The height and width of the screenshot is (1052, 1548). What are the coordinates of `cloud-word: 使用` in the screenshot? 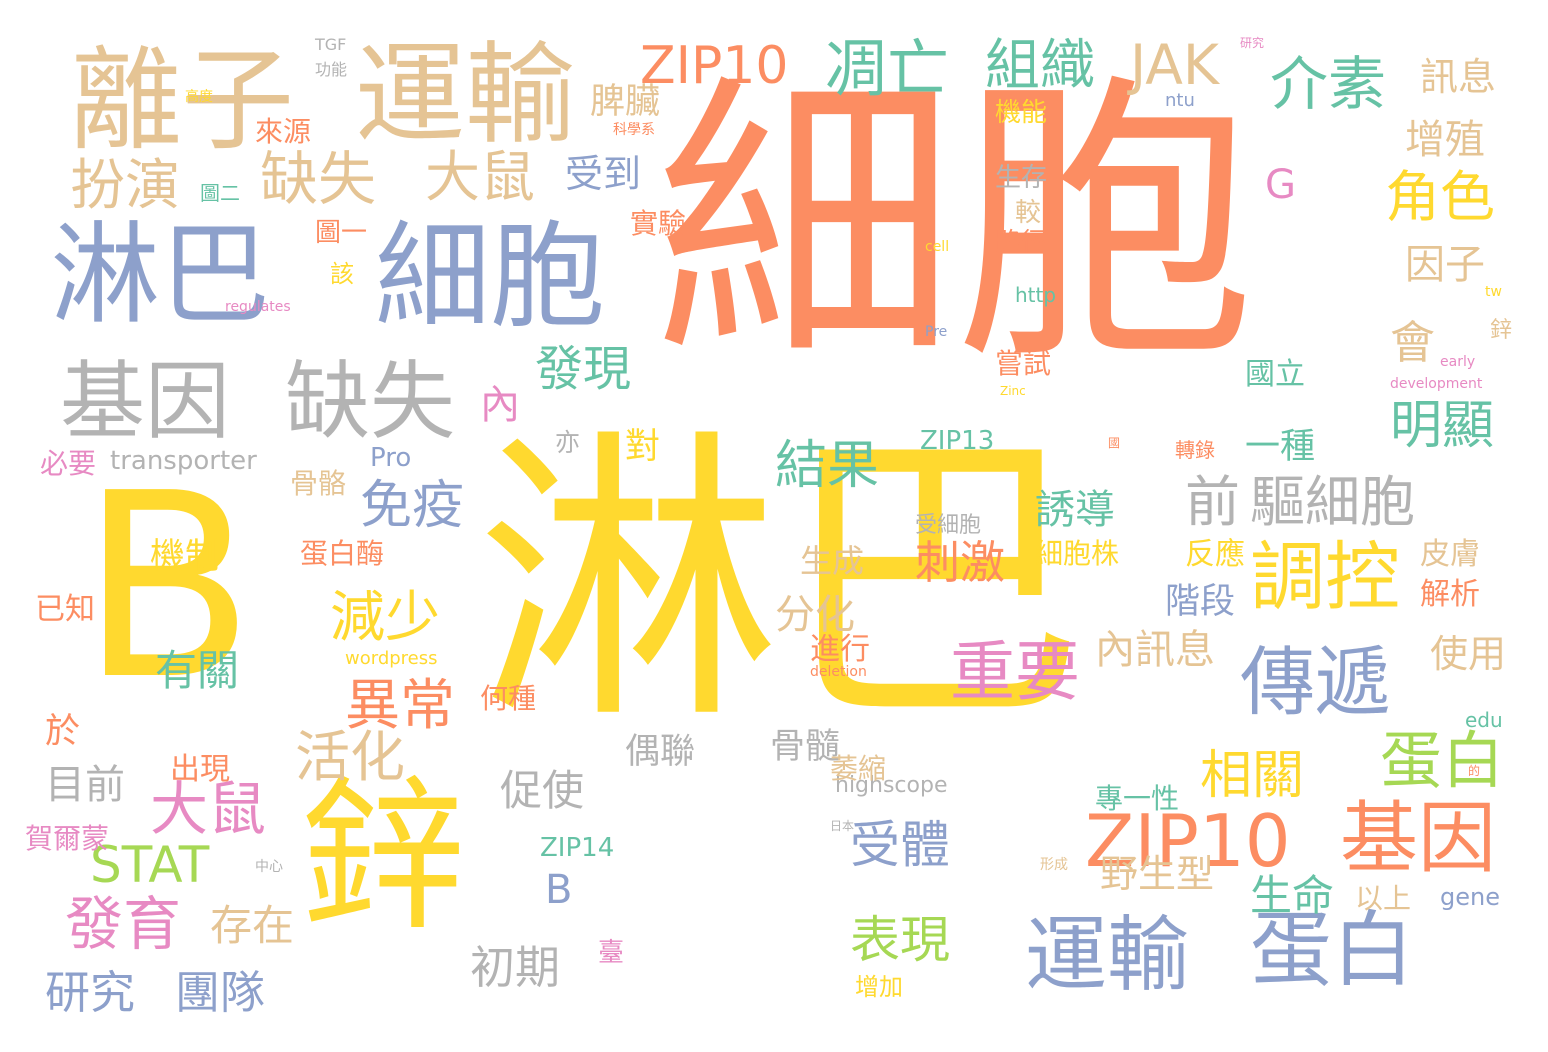 It's located at (1468, 654).